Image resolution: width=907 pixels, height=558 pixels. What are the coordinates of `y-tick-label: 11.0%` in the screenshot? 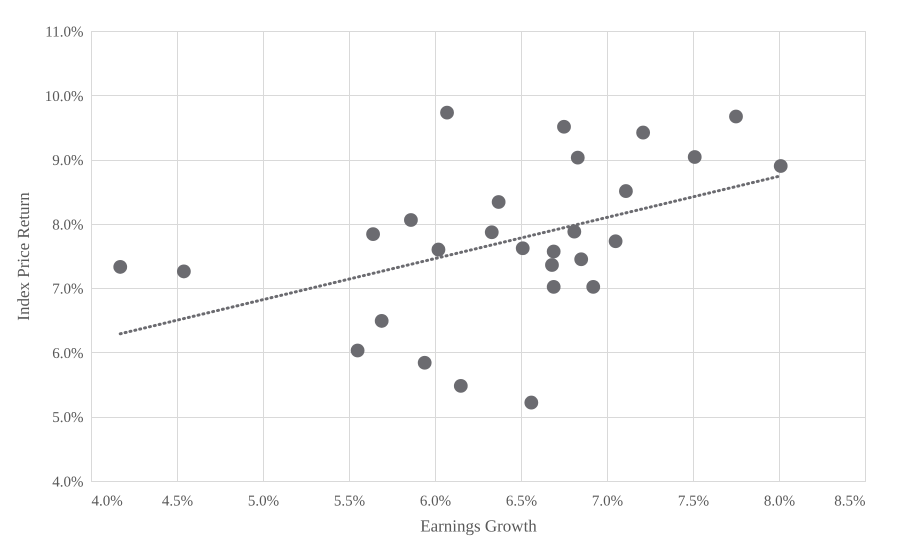 It's located at (64, 32).